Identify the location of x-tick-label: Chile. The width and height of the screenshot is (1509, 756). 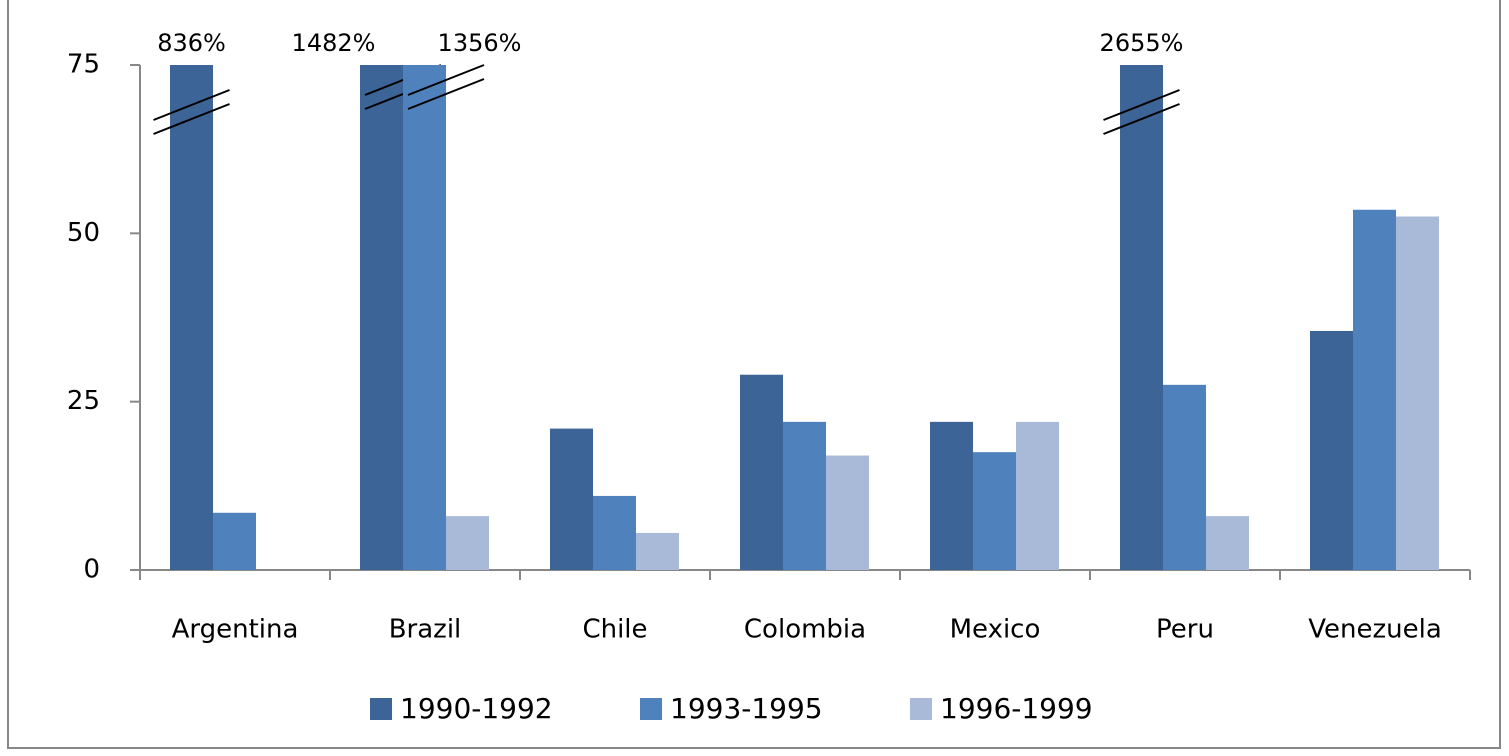
(614, 630).